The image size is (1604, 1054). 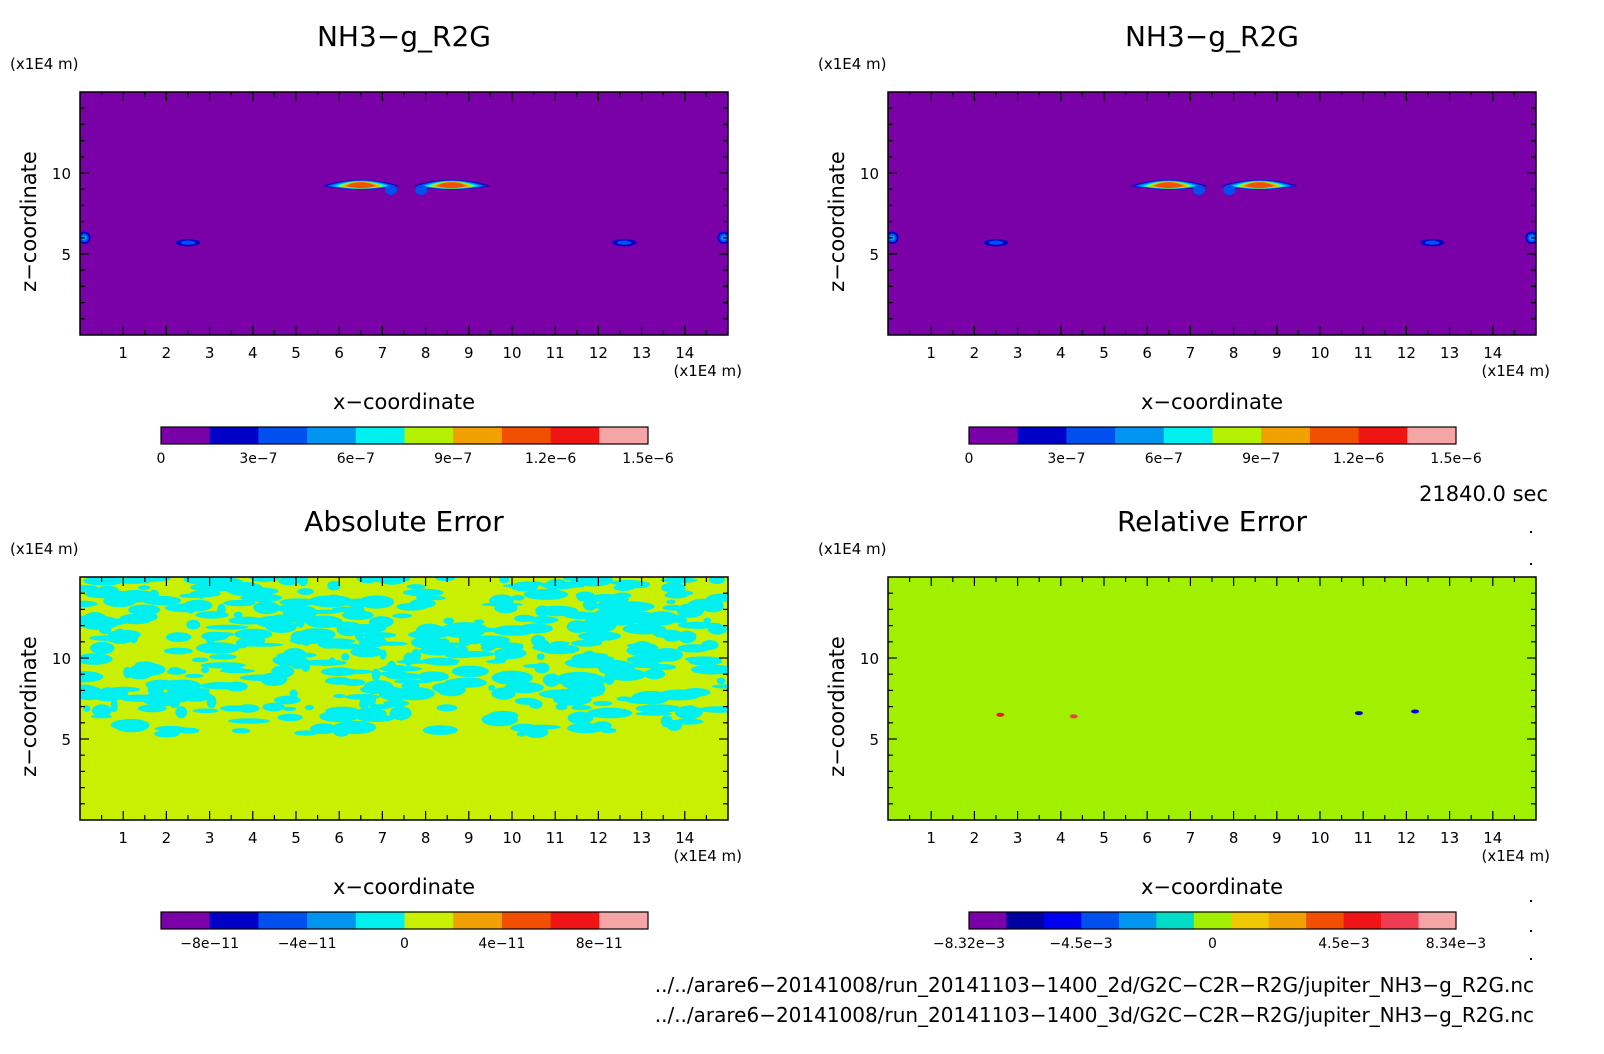 What do you see at coordinates (555, 838) in the screenshot?
I see `x-tick-label: 11` at bounding box center [555, 838].